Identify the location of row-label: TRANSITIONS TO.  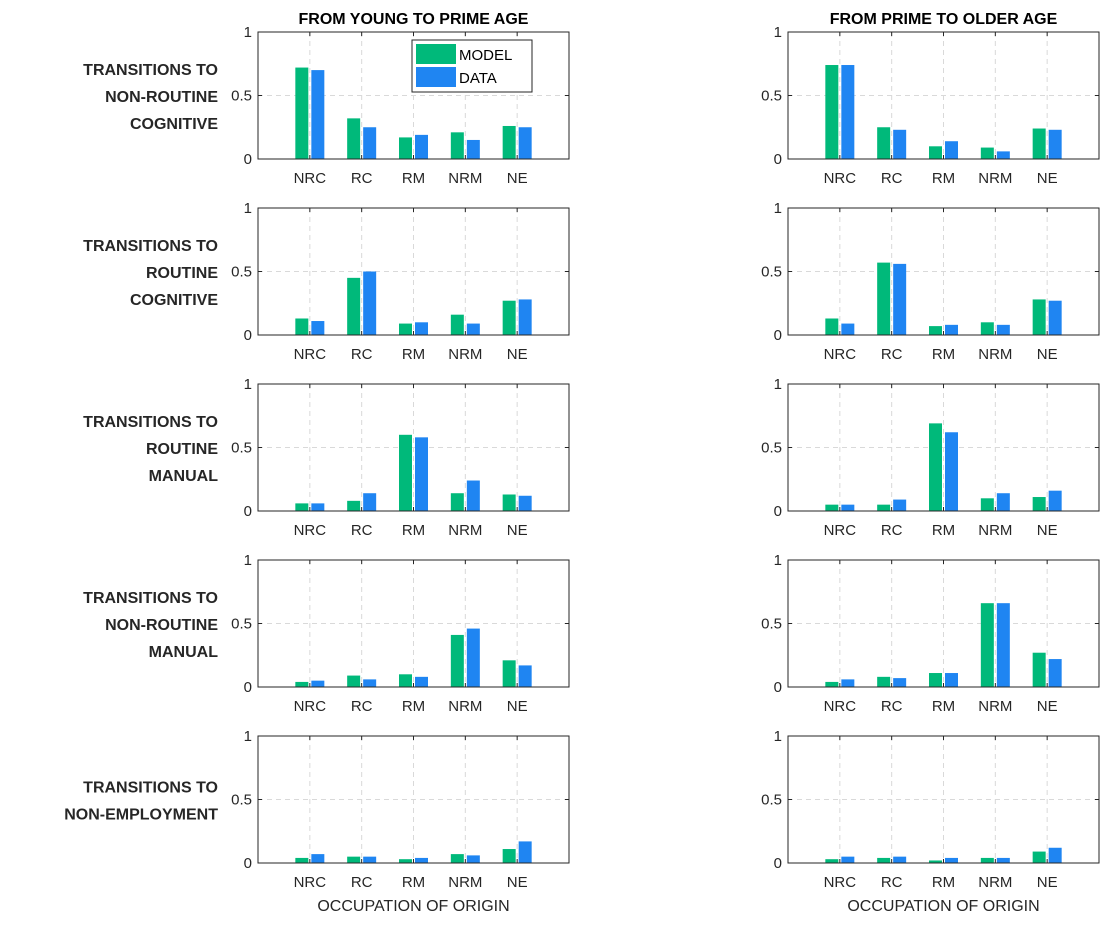
(150, 598).